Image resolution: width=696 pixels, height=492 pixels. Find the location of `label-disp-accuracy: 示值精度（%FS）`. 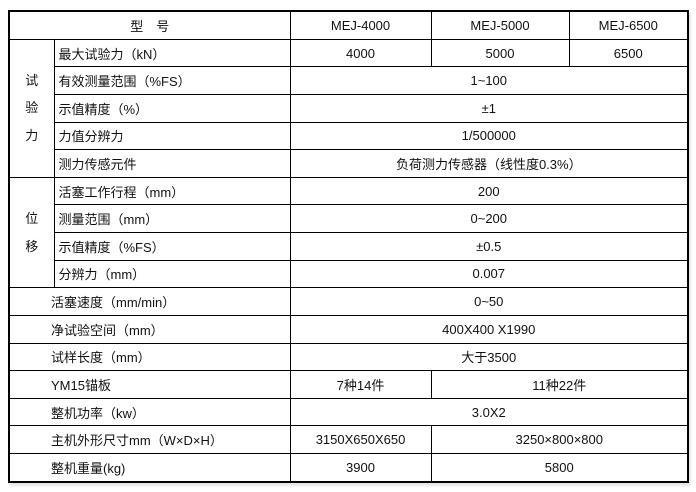

label-disp-accuracy: 示值精度（%FS） is located at coordinates (172, 246).